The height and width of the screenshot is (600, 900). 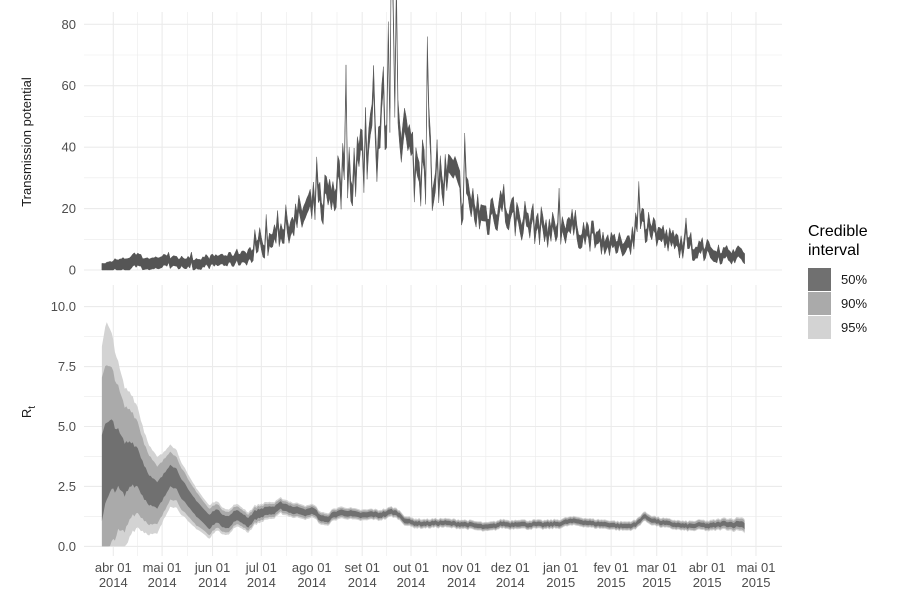 I want to click on legend-label-50: 50%, so click(x=854, y=279).